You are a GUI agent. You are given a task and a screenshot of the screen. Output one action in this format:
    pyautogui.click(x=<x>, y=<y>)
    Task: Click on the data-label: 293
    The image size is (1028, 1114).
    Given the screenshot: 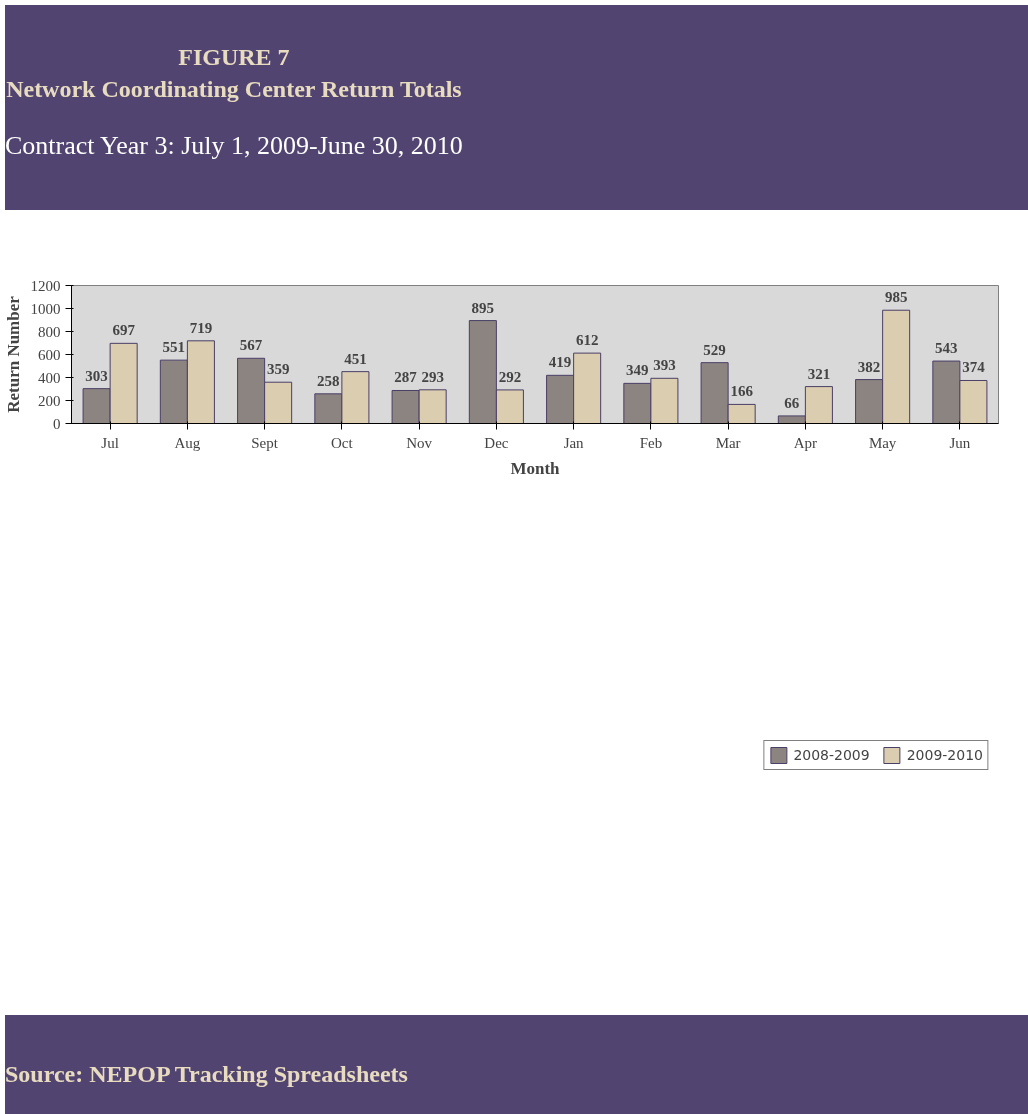 What is the action you would take?
    pyautogui.click(x=432, y=376)
    